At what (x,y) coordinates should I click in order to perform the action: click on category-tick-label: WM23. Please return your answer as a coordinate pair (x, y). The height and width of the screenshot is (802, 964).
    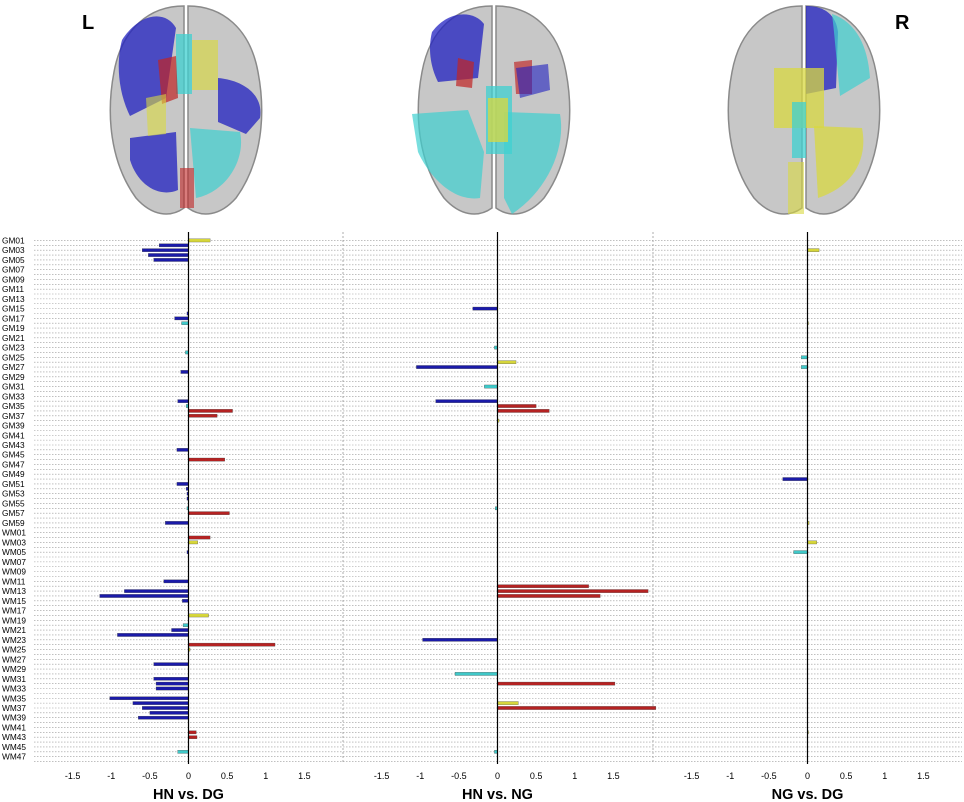
    Looking at the image, I should click on (14, 640).